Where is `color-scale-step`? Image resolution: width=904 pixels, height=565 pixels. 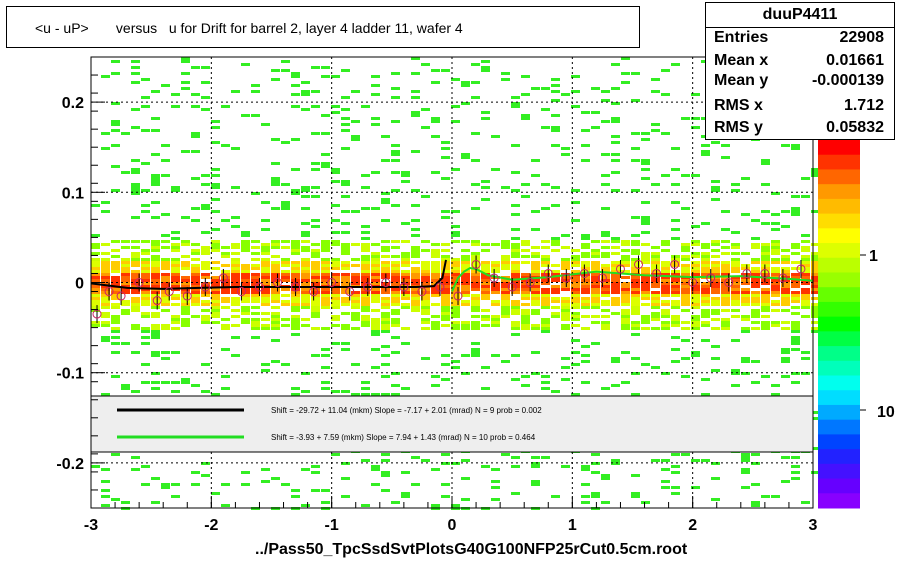 color-scale-step is located at coordinates (839, 339).